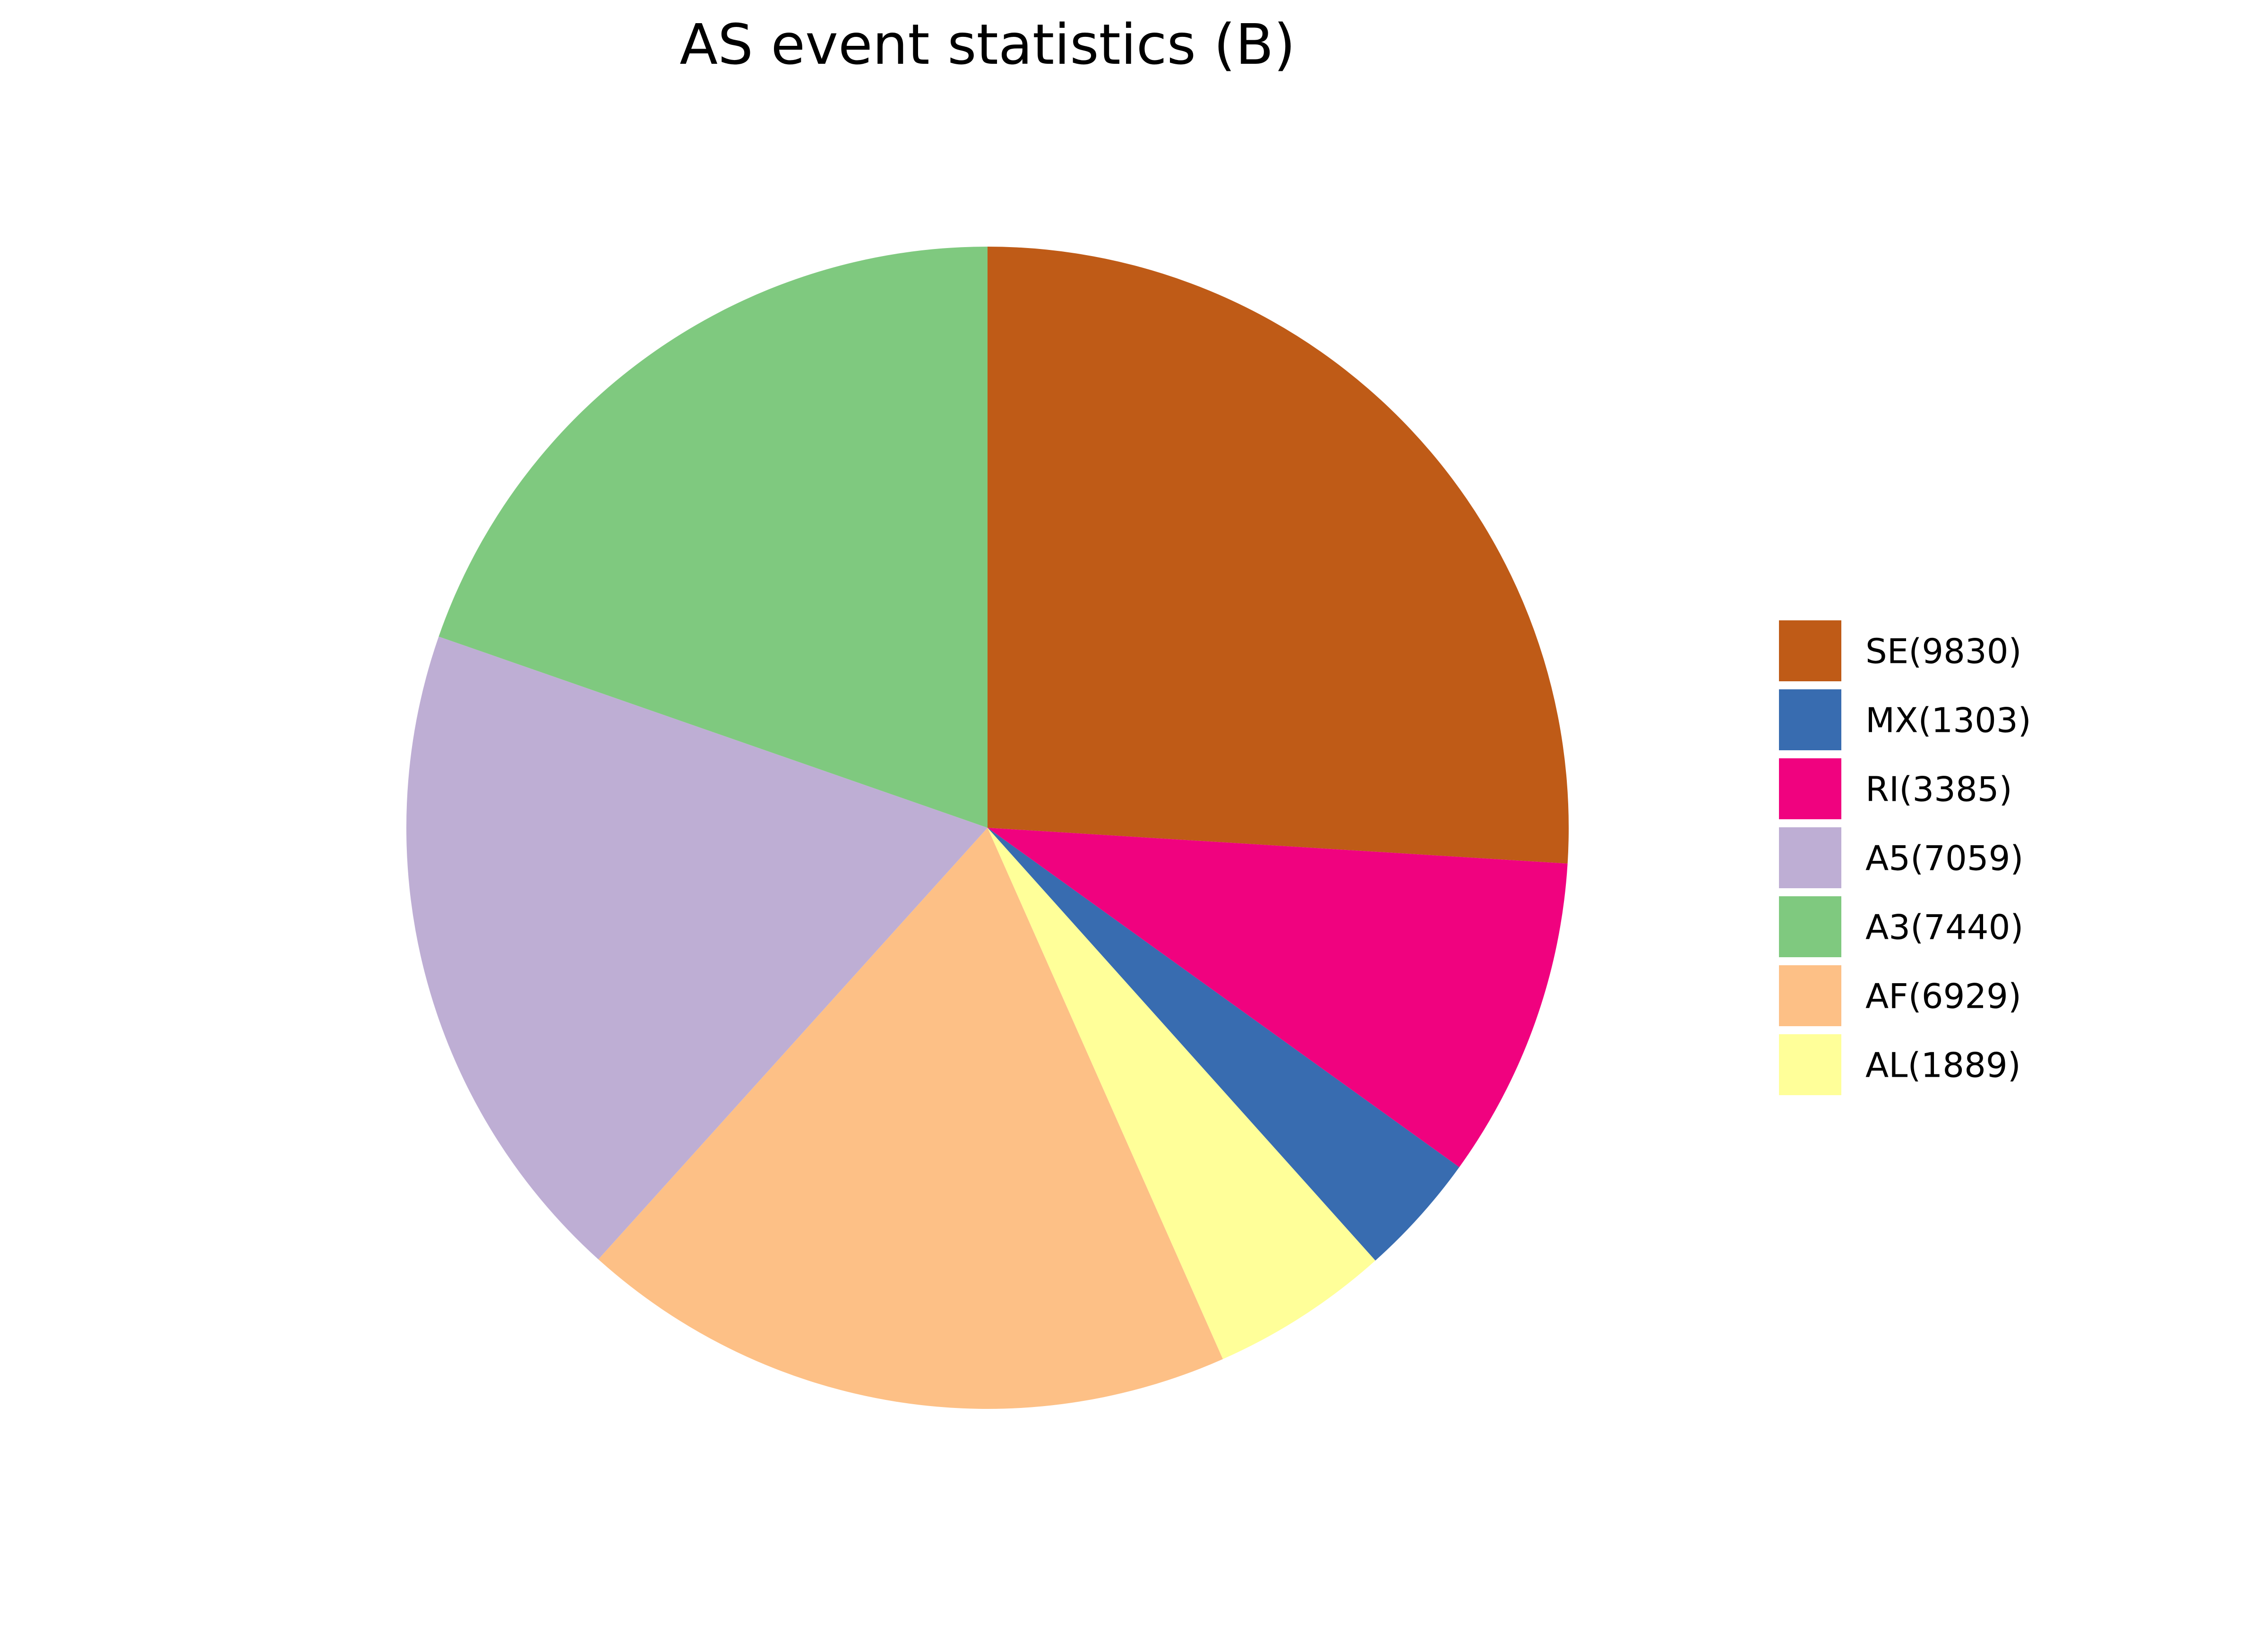  What do you see at coordinates (1948, 721) in the screenshot?
I see `legend-label-mx: MX(1303)` at bounding box center [1948, 721].